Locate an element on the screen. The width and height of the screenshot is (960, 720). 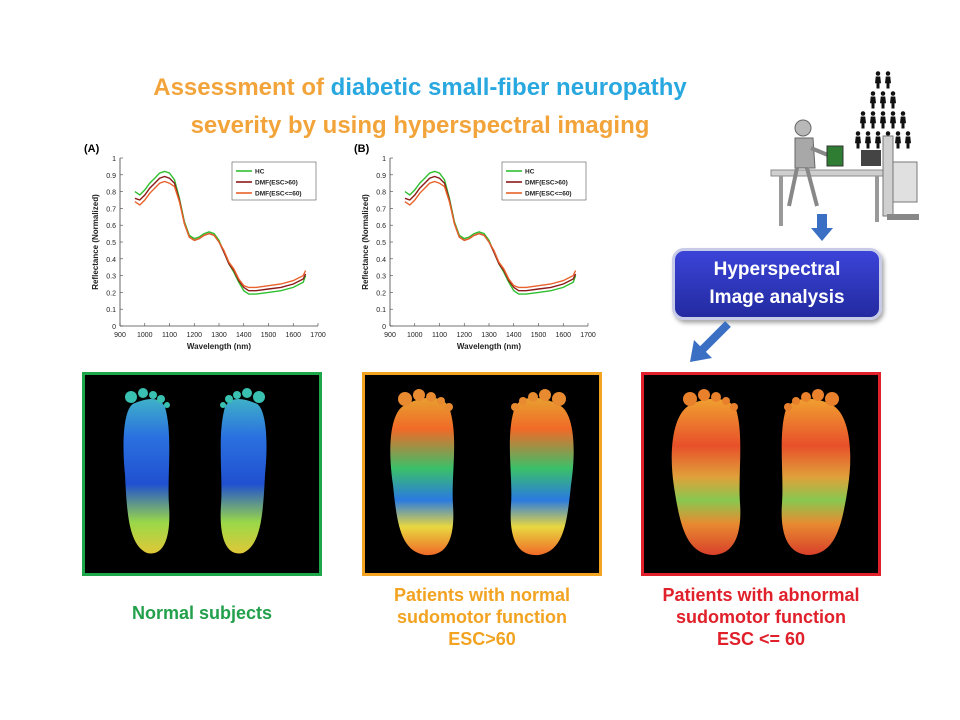
caption-normal-line-1: Normal subjects is located at coordinates (202, 613).